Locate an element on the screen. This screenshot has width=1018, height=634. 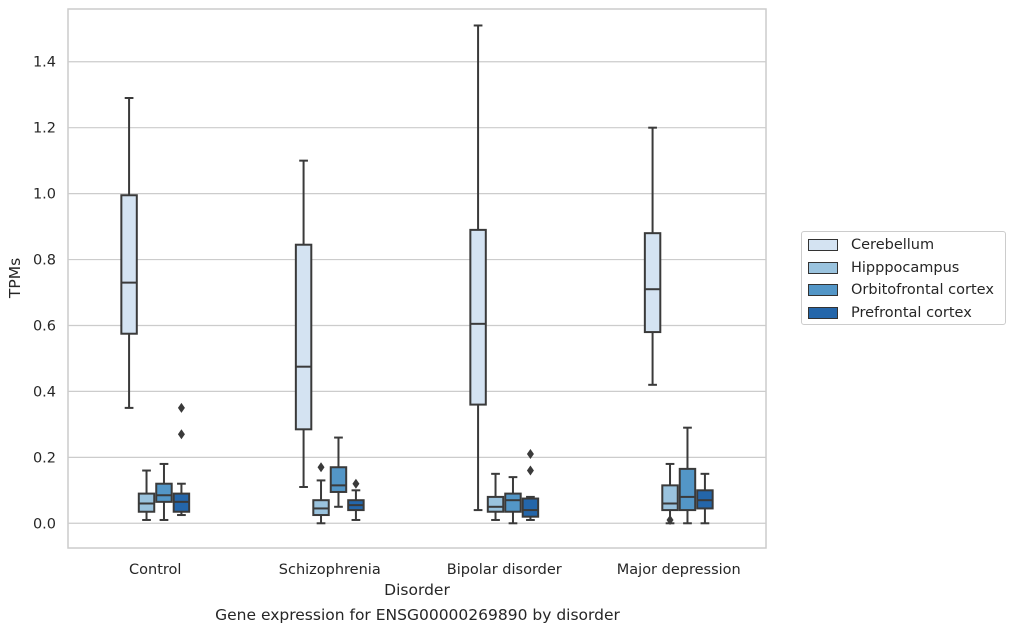
y-tick-label: 0.8 is located at coordinates (44, 261).